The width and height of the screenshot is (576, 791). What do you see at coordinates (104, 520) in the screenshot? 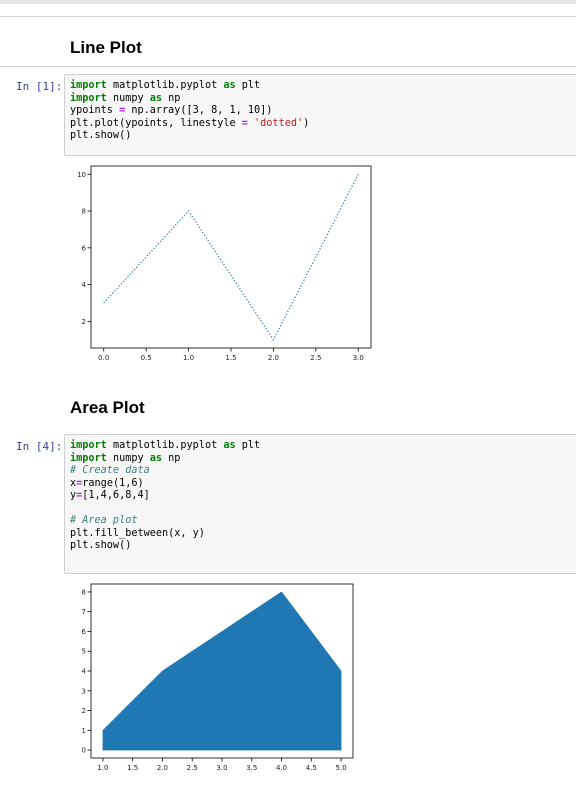
I see `code-token: # Area plot` at bounding box center [104, 520].